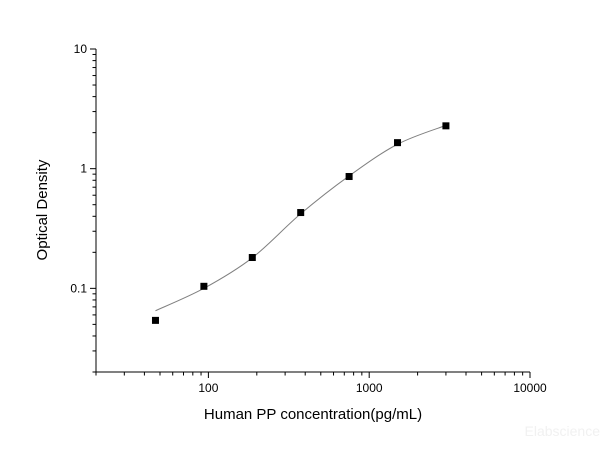 Image resolution: width=600 pixels, height=455 pixels. What do you see at coordinates (78, 168) in the screenshot?
I see `y-tick-labels: 0.1 1 10` at bounding box center [78, 168].